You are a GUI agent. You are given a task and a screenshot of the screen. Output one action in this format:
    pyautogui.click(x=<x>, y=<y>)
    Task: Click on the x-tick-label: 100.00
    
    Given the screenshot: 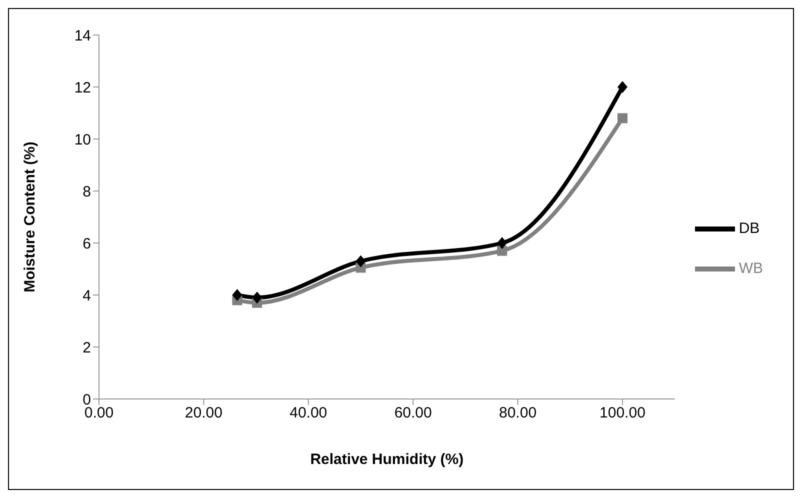 What is the action you would take?
    pyautogui.click(x=623, y=413)
    